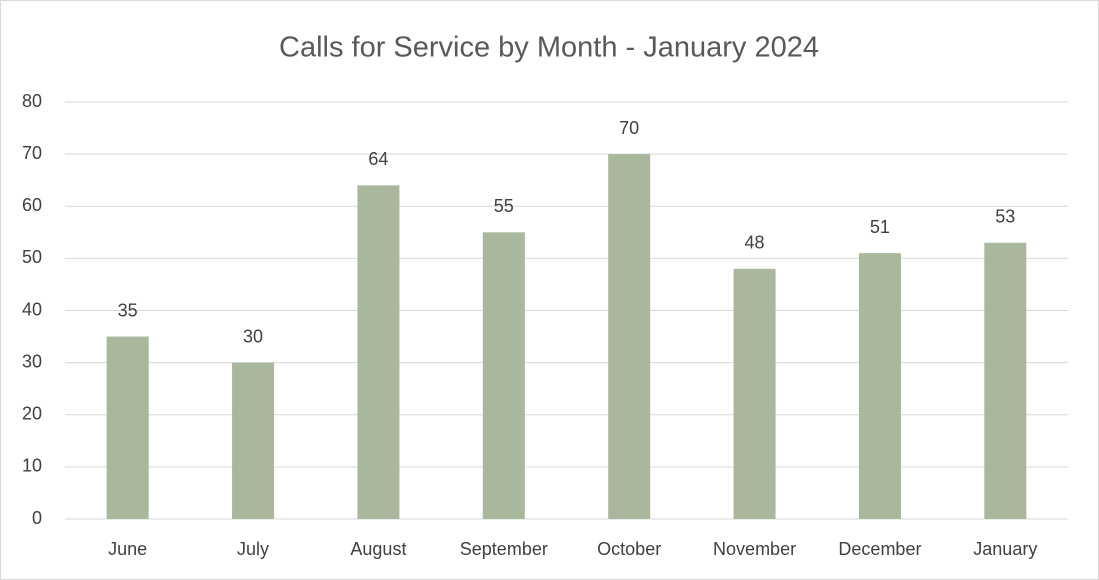 Image resolution: width=1099 pixels, height=580 pixels. What do you see at coordinates (32, 309) in the screenshot?
I see `y-tick-label: 40` at bounding box center [32, 309].